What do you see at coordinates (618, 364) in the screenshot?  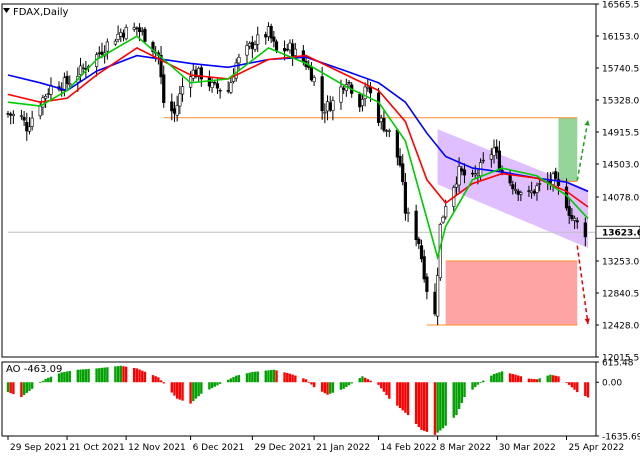 I see `ao-tick-label: 615.48` at bounding box center [618, 364].